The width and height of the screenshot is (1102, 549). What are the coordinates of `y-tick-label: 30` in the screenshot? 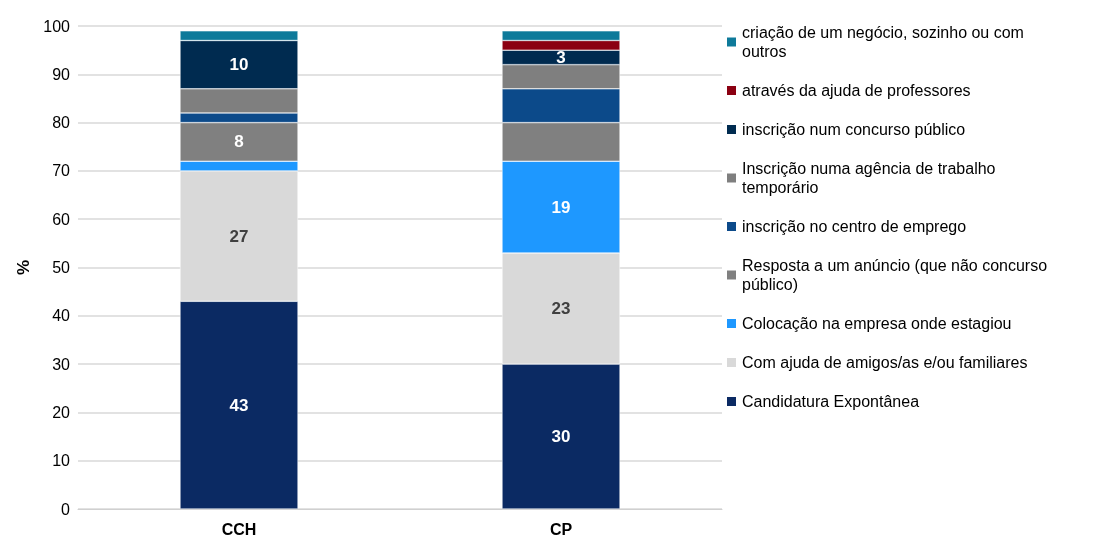 It's located at (61, 364).